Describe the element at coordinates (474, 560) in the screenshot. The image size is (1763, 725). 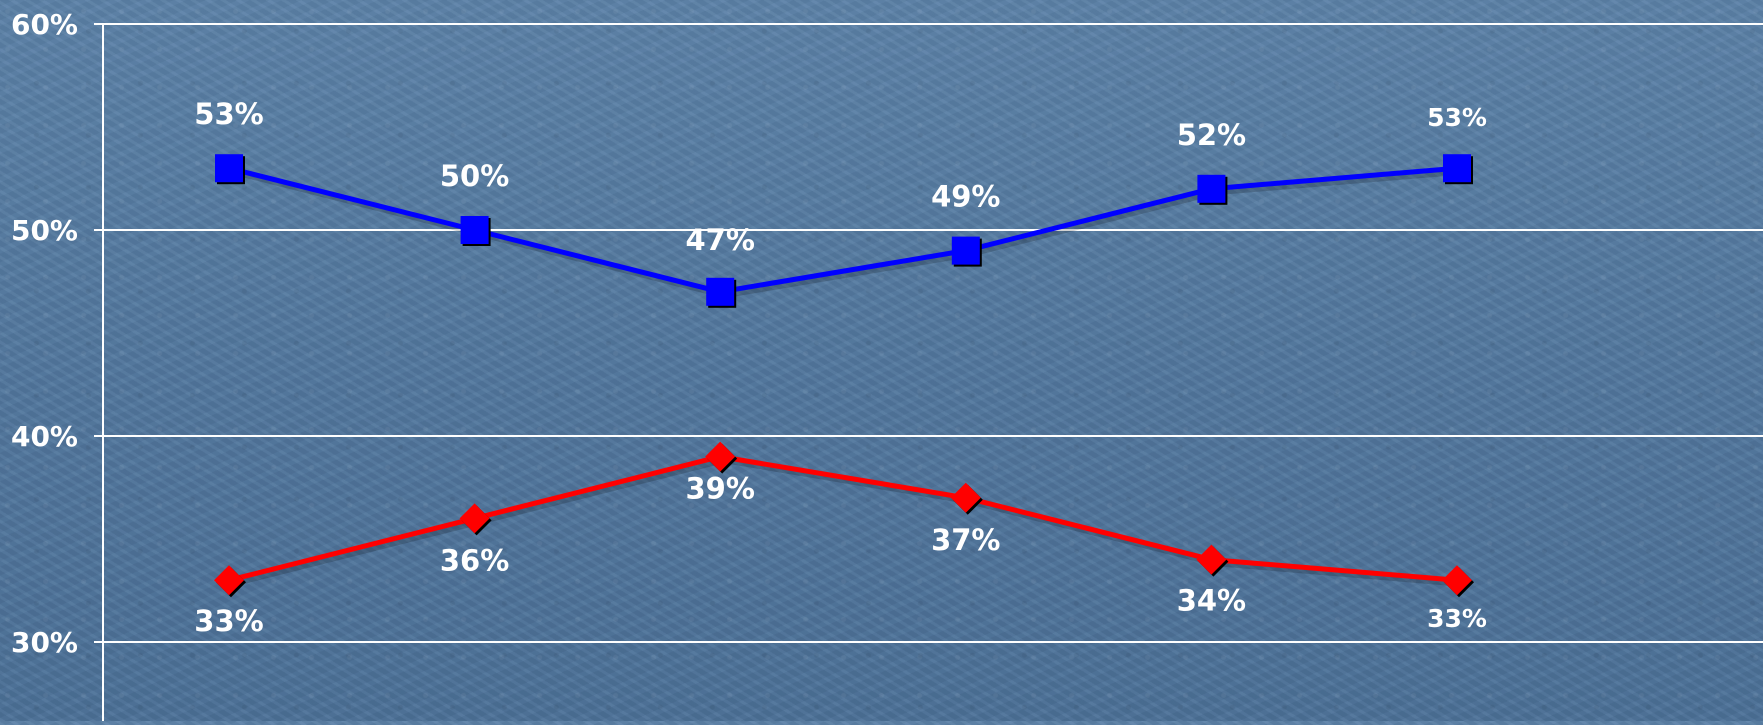
I see `data-label: 36%` at that location.